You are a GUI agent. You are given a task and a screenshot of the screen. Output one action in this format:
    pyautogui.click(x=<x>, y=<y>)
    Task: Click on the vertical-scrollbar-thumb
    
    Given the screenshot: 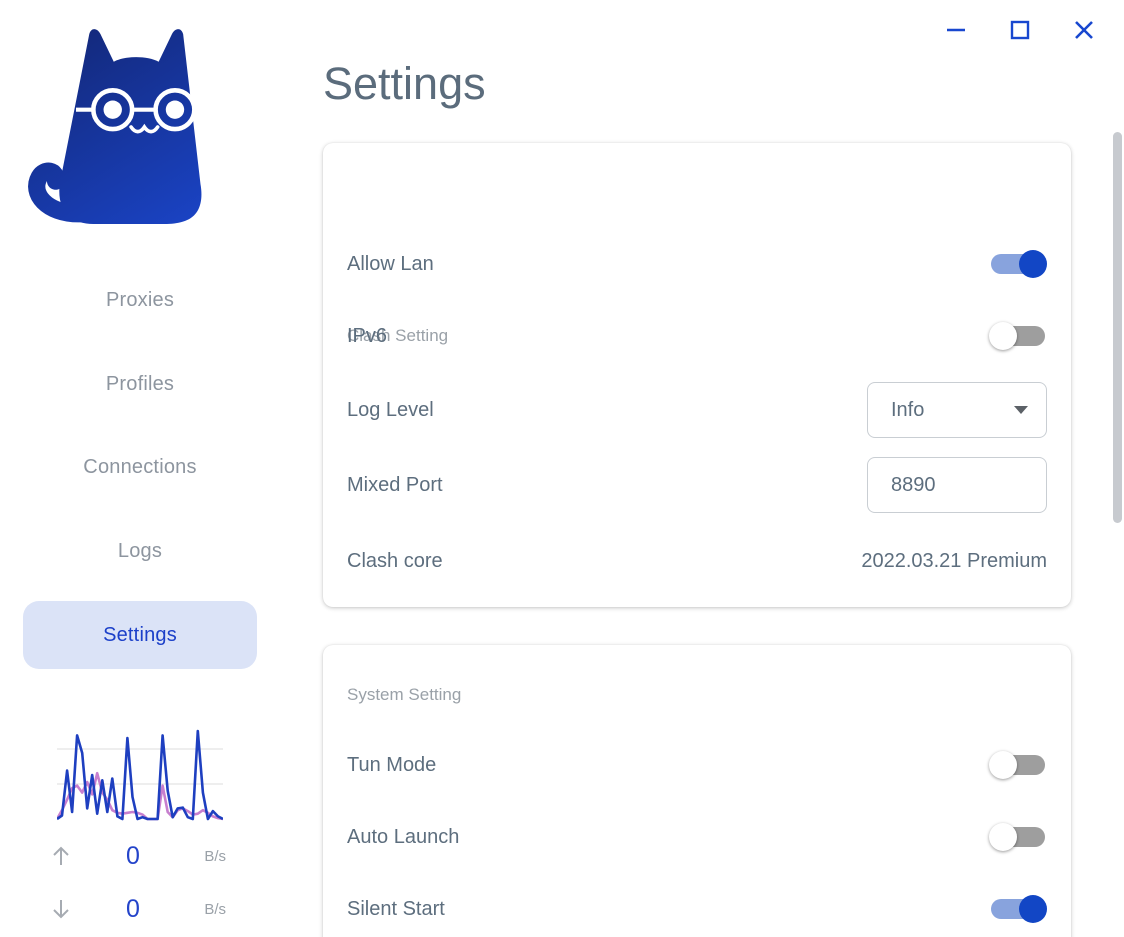 What is the action you would take?
    pyautogui.click(x=1117, y=327)
    